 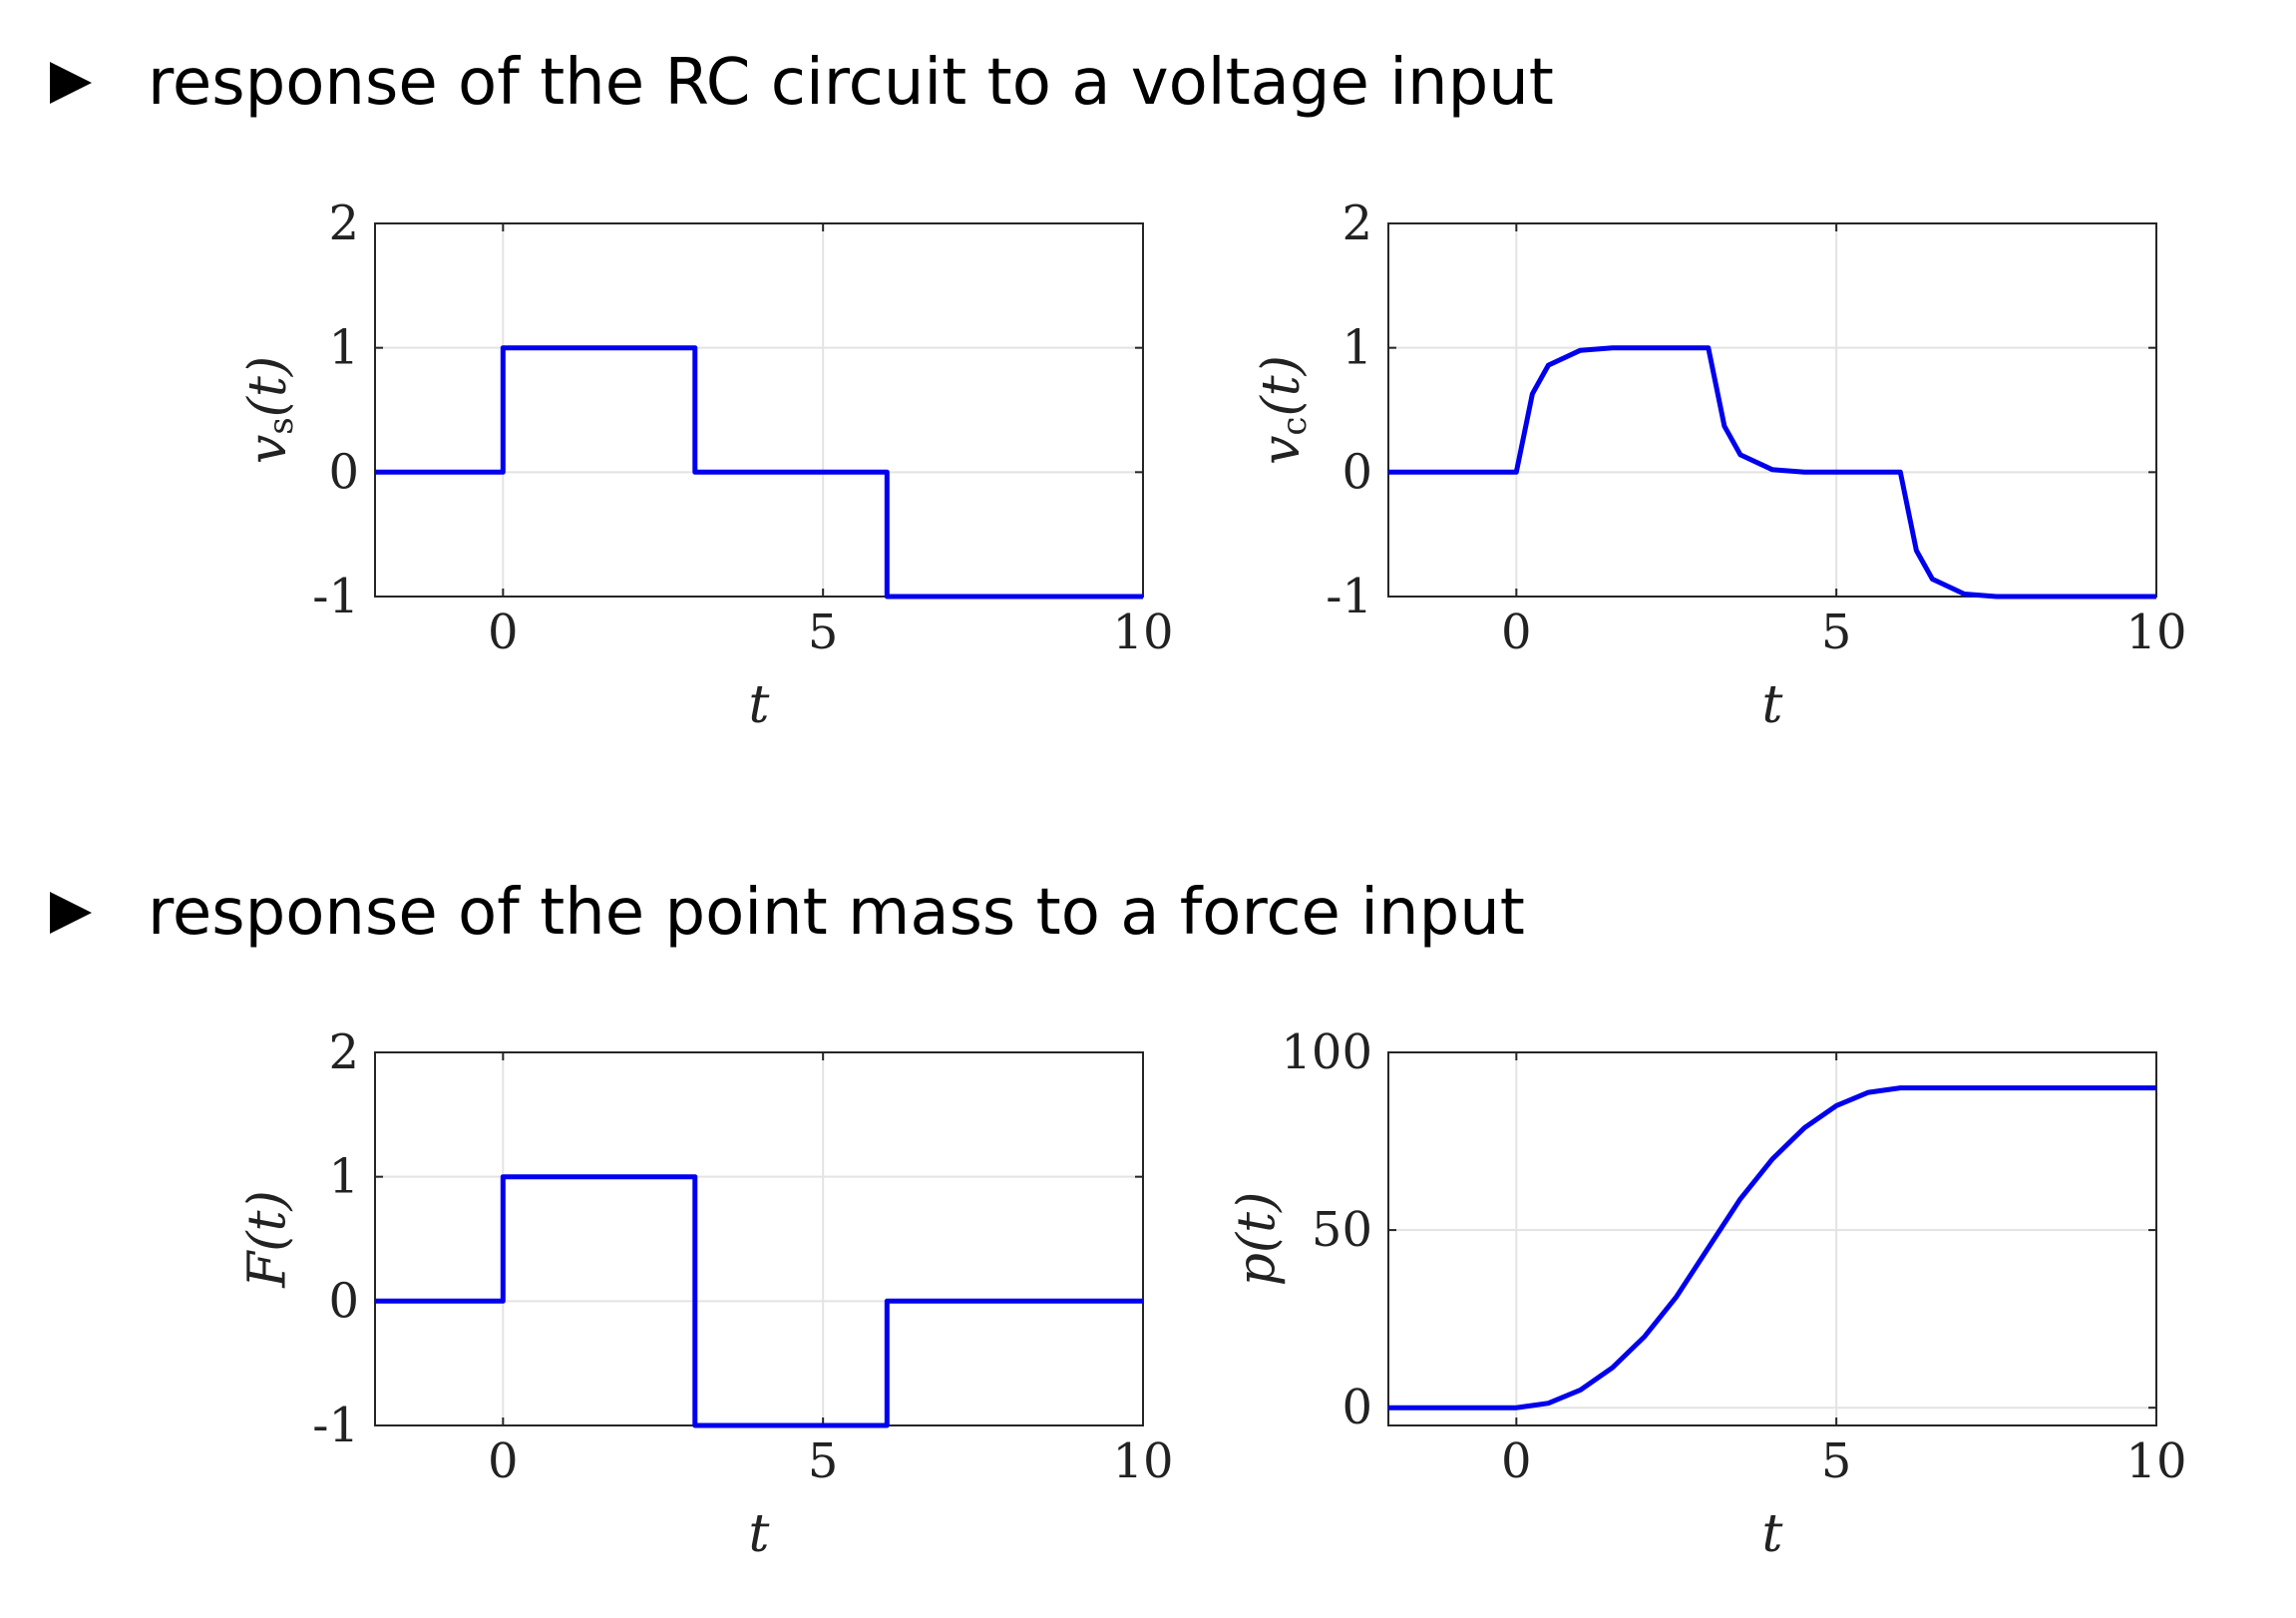 I want to click on y-tick-label: 50, so click(x=1342, y=1230).